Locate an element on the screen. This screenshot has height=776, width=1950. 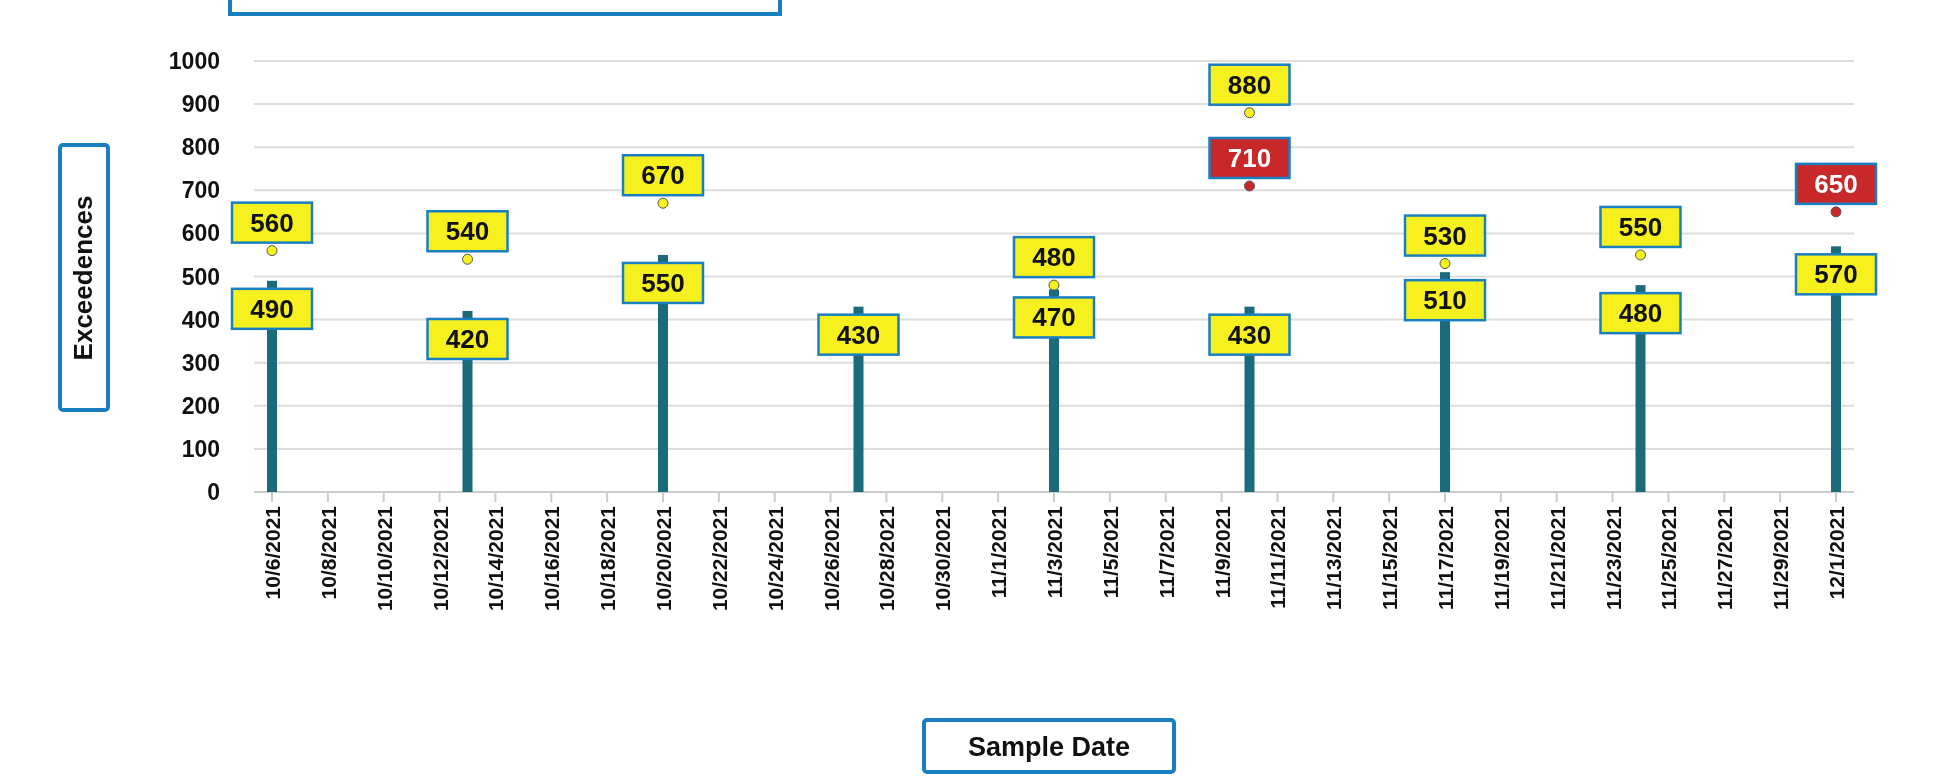
x-tick-label: 11/21/2021 is located at coordinates (1557, 557).